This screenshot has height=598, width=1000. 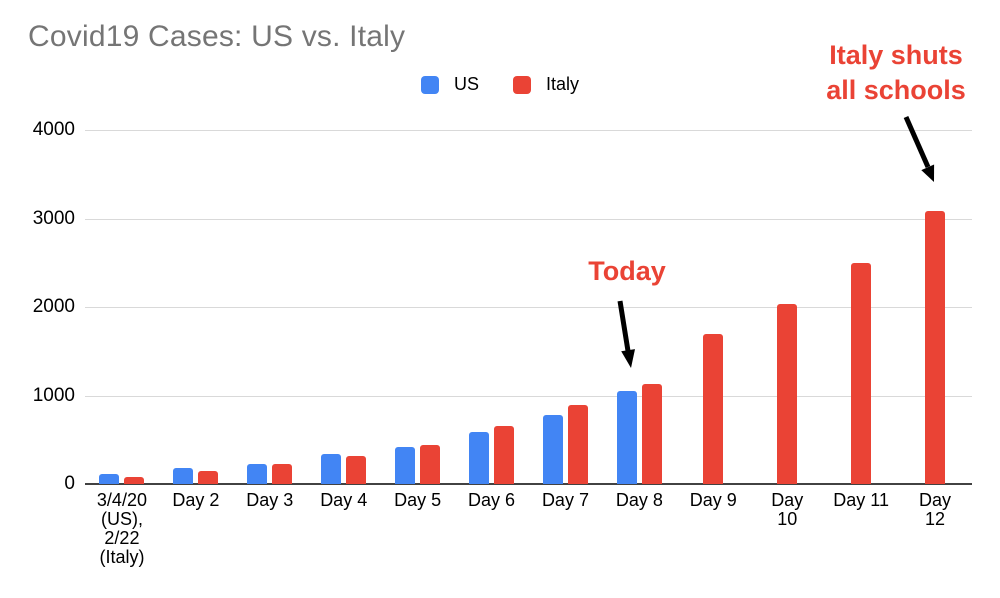 What do you see at coordinates (466, 84) in the screenshot?
I see `legend-label-us: US` at bounding box center [466, 84].